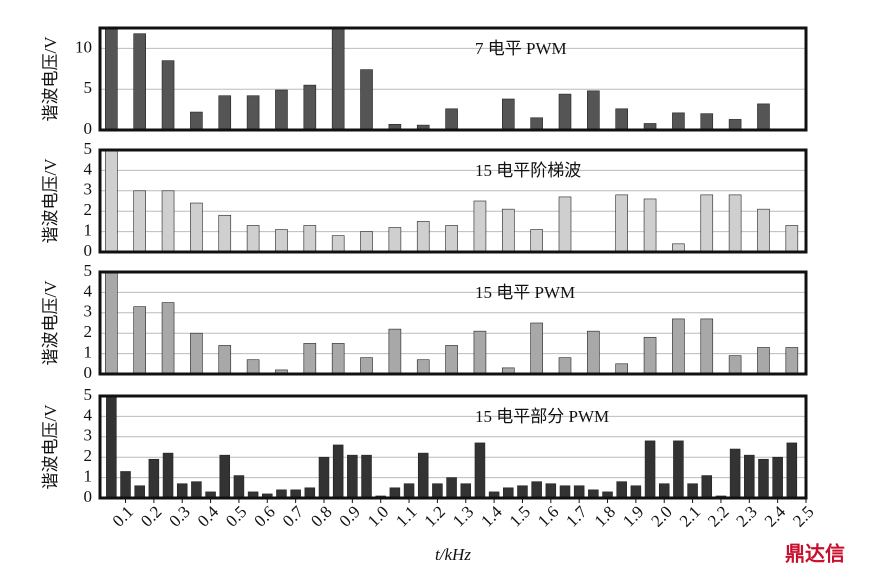 This screenshot has width=884, height=578. I want to click on annotation: 7 电平 PWM, so click(521, 48).